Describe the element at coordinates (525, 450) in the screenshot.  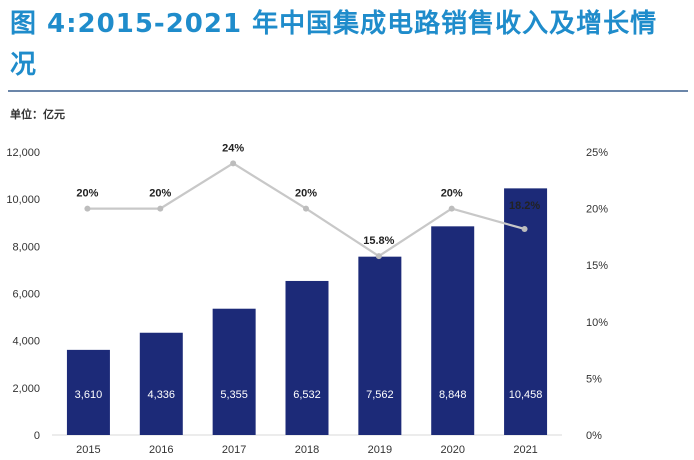
I see `x-tick-label: 2021` at that location.